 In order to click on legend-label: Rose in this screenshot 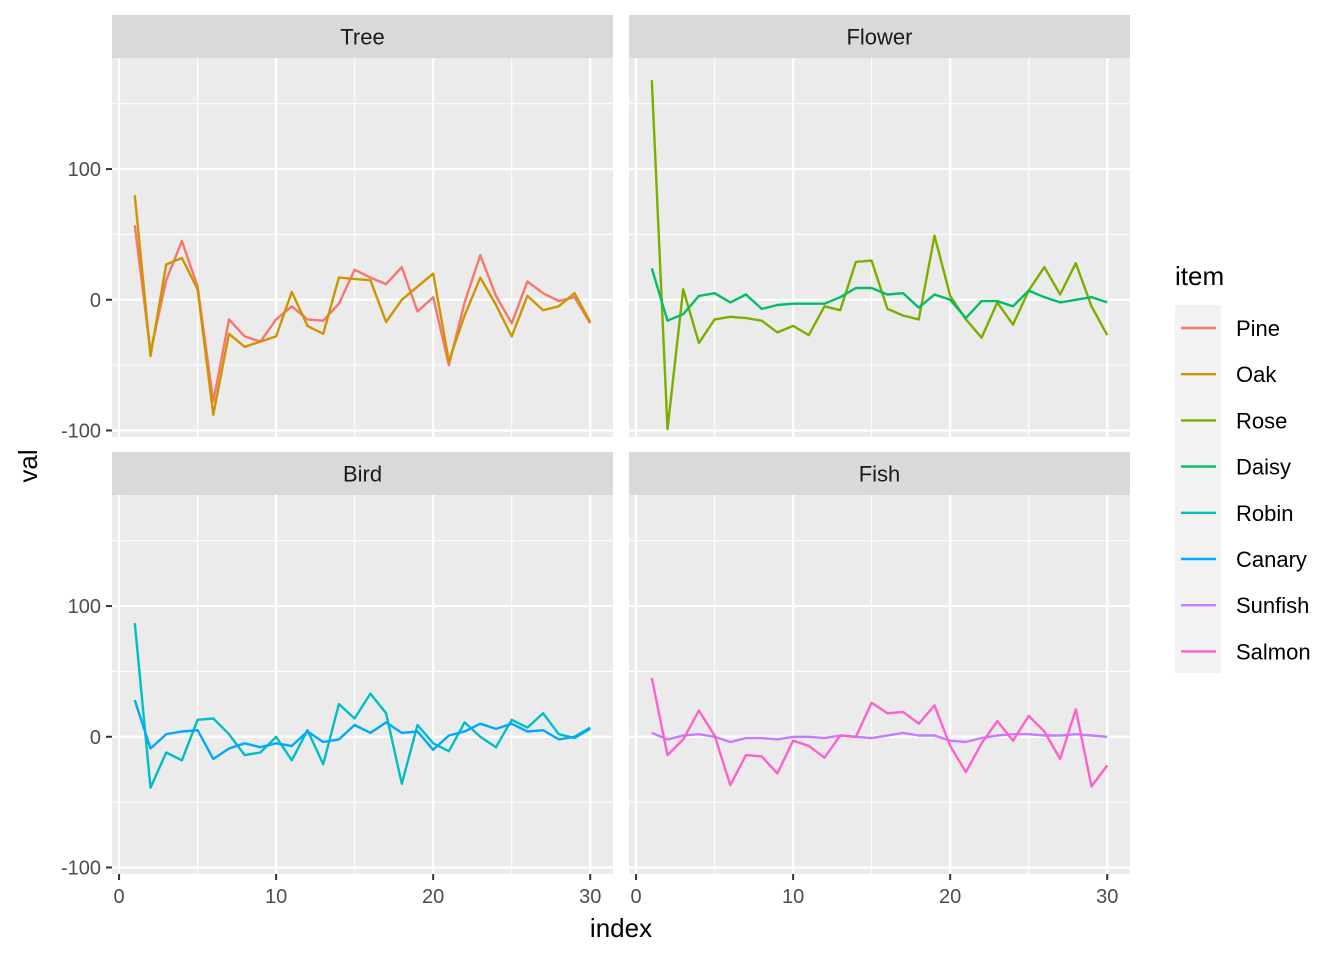, I will do `click(1261, 420)`.